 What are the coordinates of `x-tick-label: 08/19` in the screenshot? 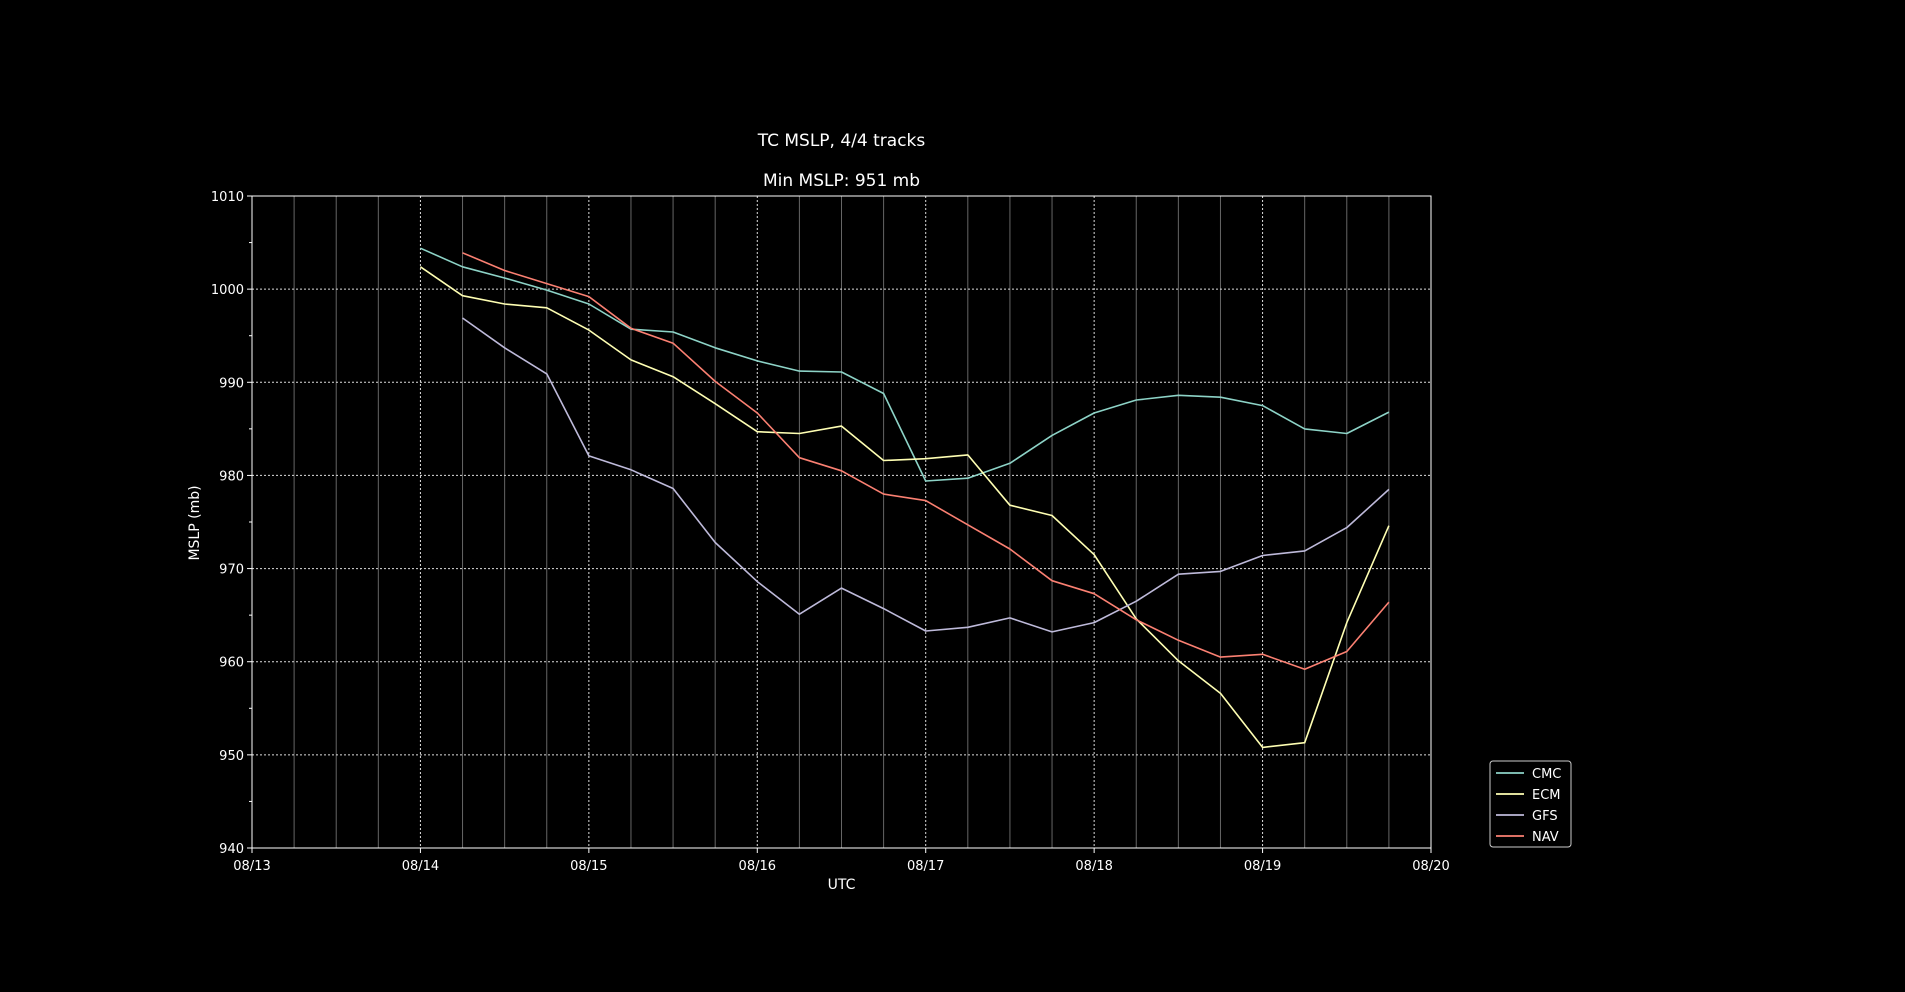 It's located at (1262, 866).